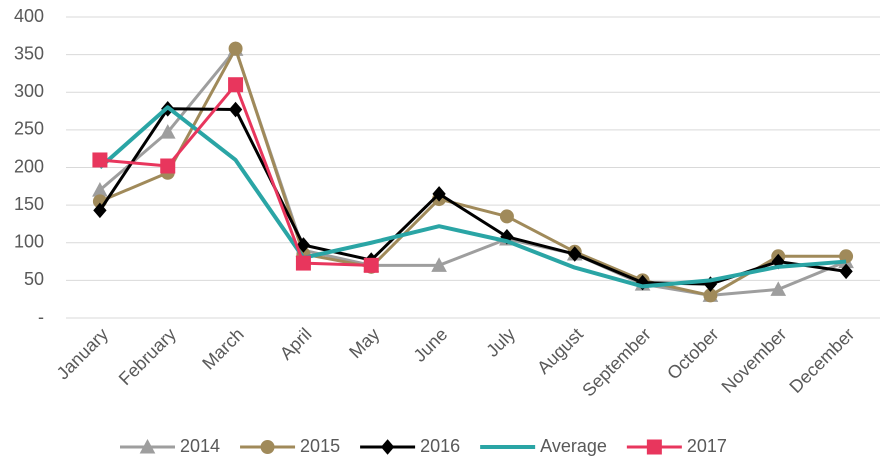 Image resolution: width=884 pixels, height=468 pixels. What do you see at coordinates (320, 446) in the screenshot?
I see `legend-label: 2015` at bounding box center [320, 446].